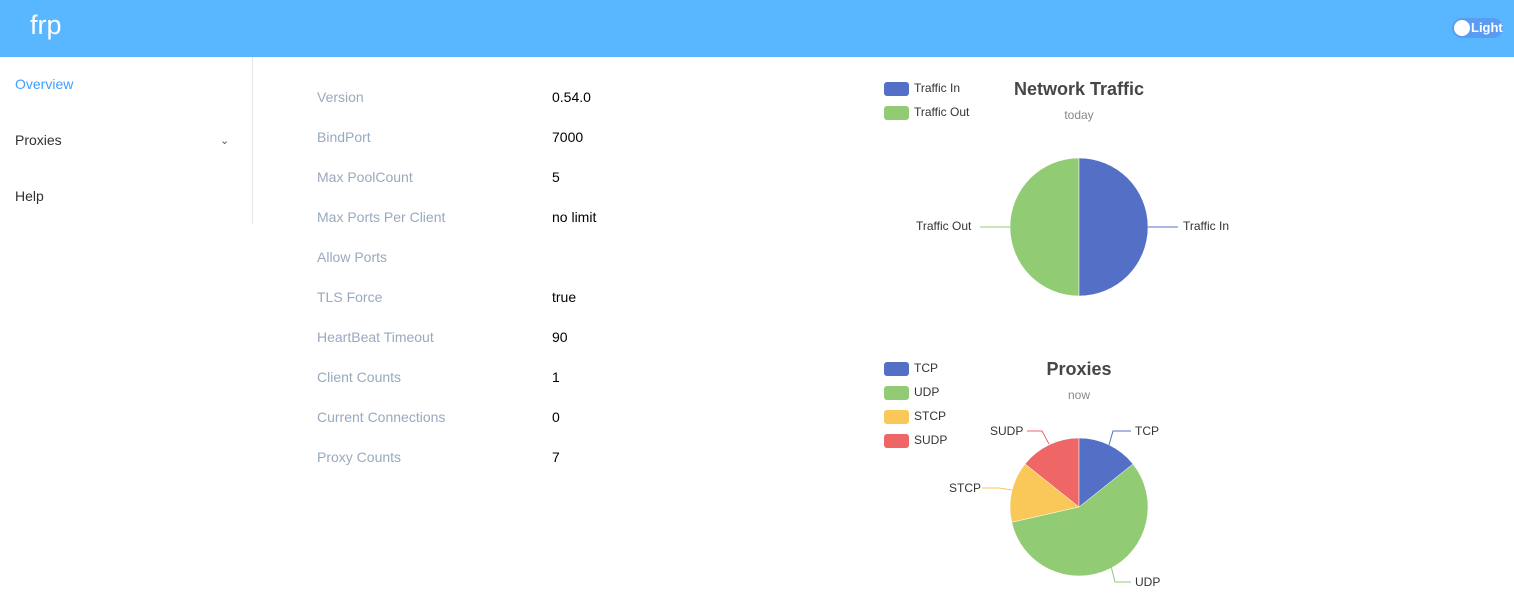 Image resolution: width=1514 pixels, height=599 pixels. What do you see at coordinates (965, 488) in the screenshot?
I see `label-stcp: STCP` at bounding box center [965, 488].